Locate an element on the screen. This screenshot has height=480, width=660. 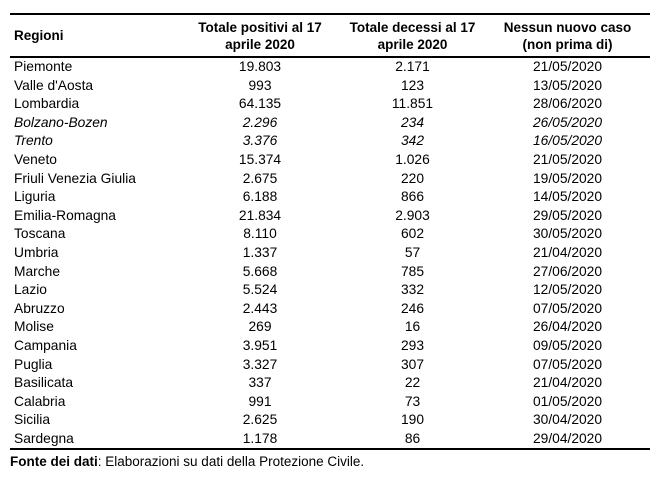
column-header-totale-positivi: Totale positivi al 17 aprile 2020 is located at coordinates (260, 36).